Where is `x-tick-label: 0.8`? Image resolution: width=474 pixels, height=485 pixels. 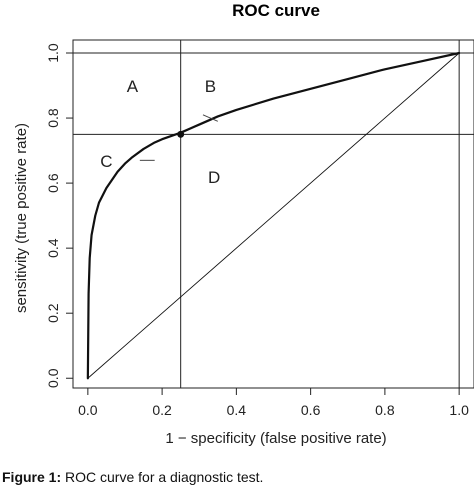
x-tick-label: 0.8 is located at coordinates (385, 410).